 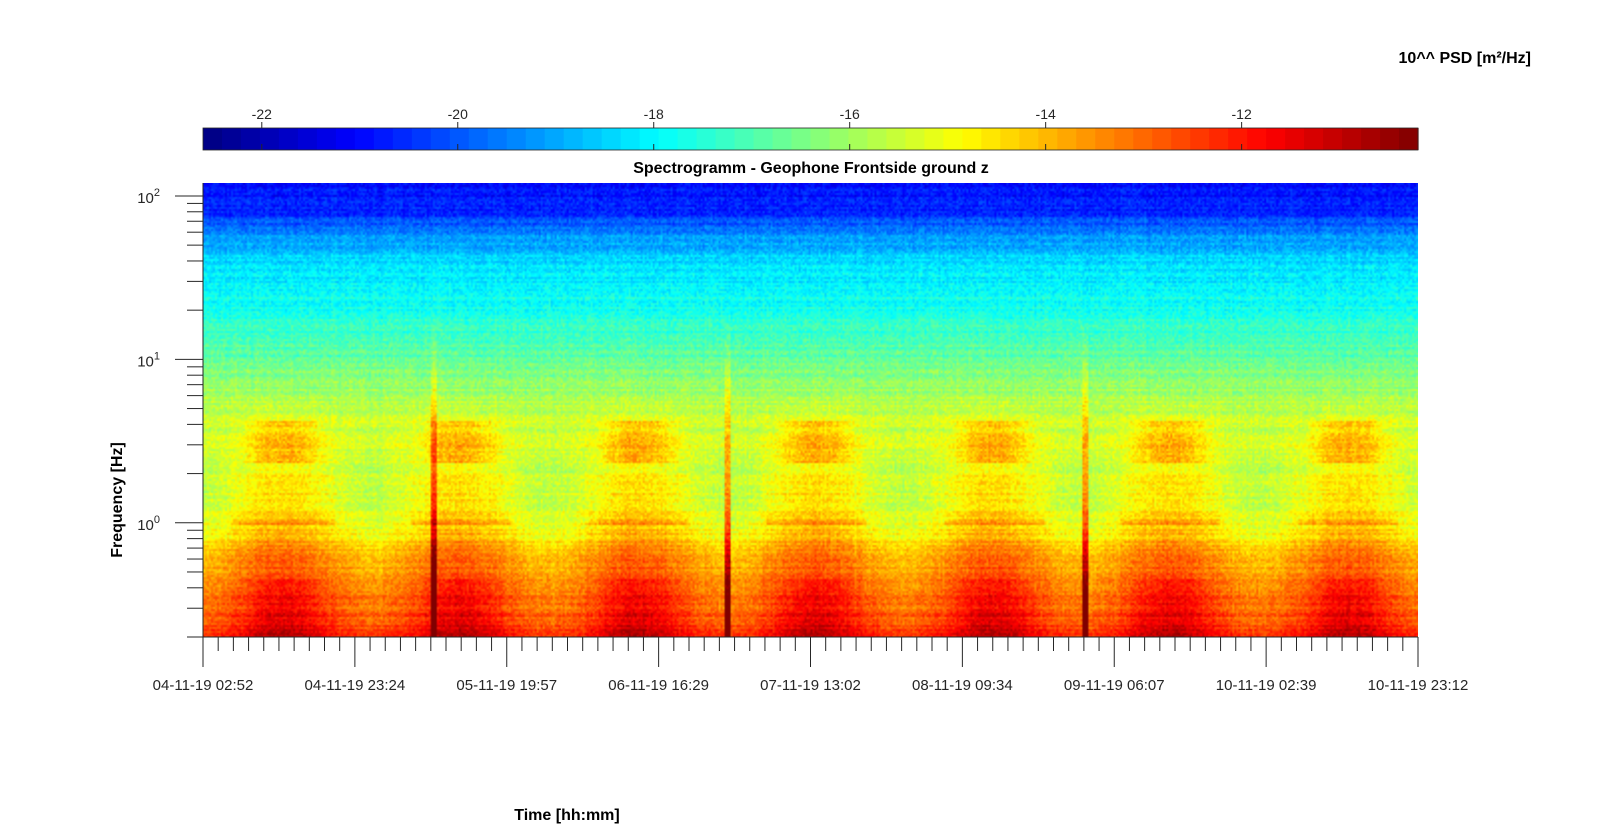 What do you see at coordinates (148, 197) in the screenshot?
I see `y-tick-label: 10²` at bounding box center [148, 197].